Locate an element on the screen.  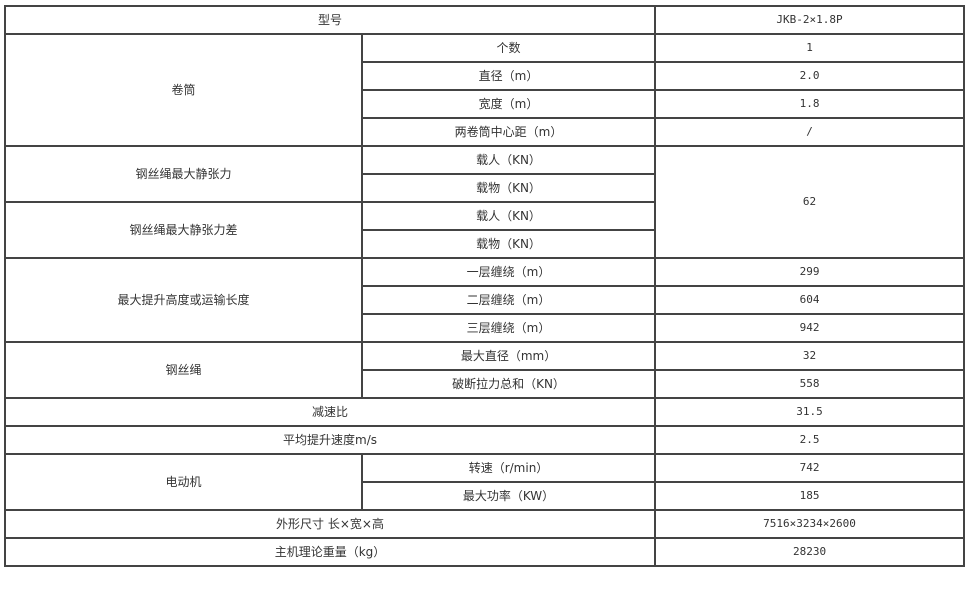
table-row: 型号 JKB-2×1.8P is located at coordinates (484, 20).